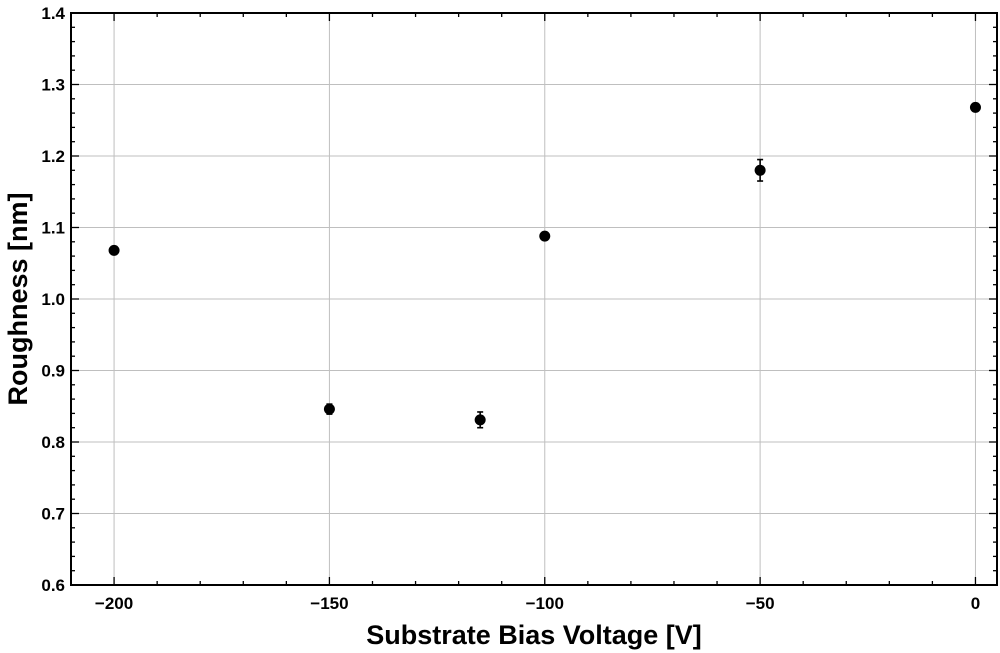 The image size is (1000, 653). Describe the element at coordinates (53, 585) in the screenshot. I see `y-tick-label: 0.6` at that location.